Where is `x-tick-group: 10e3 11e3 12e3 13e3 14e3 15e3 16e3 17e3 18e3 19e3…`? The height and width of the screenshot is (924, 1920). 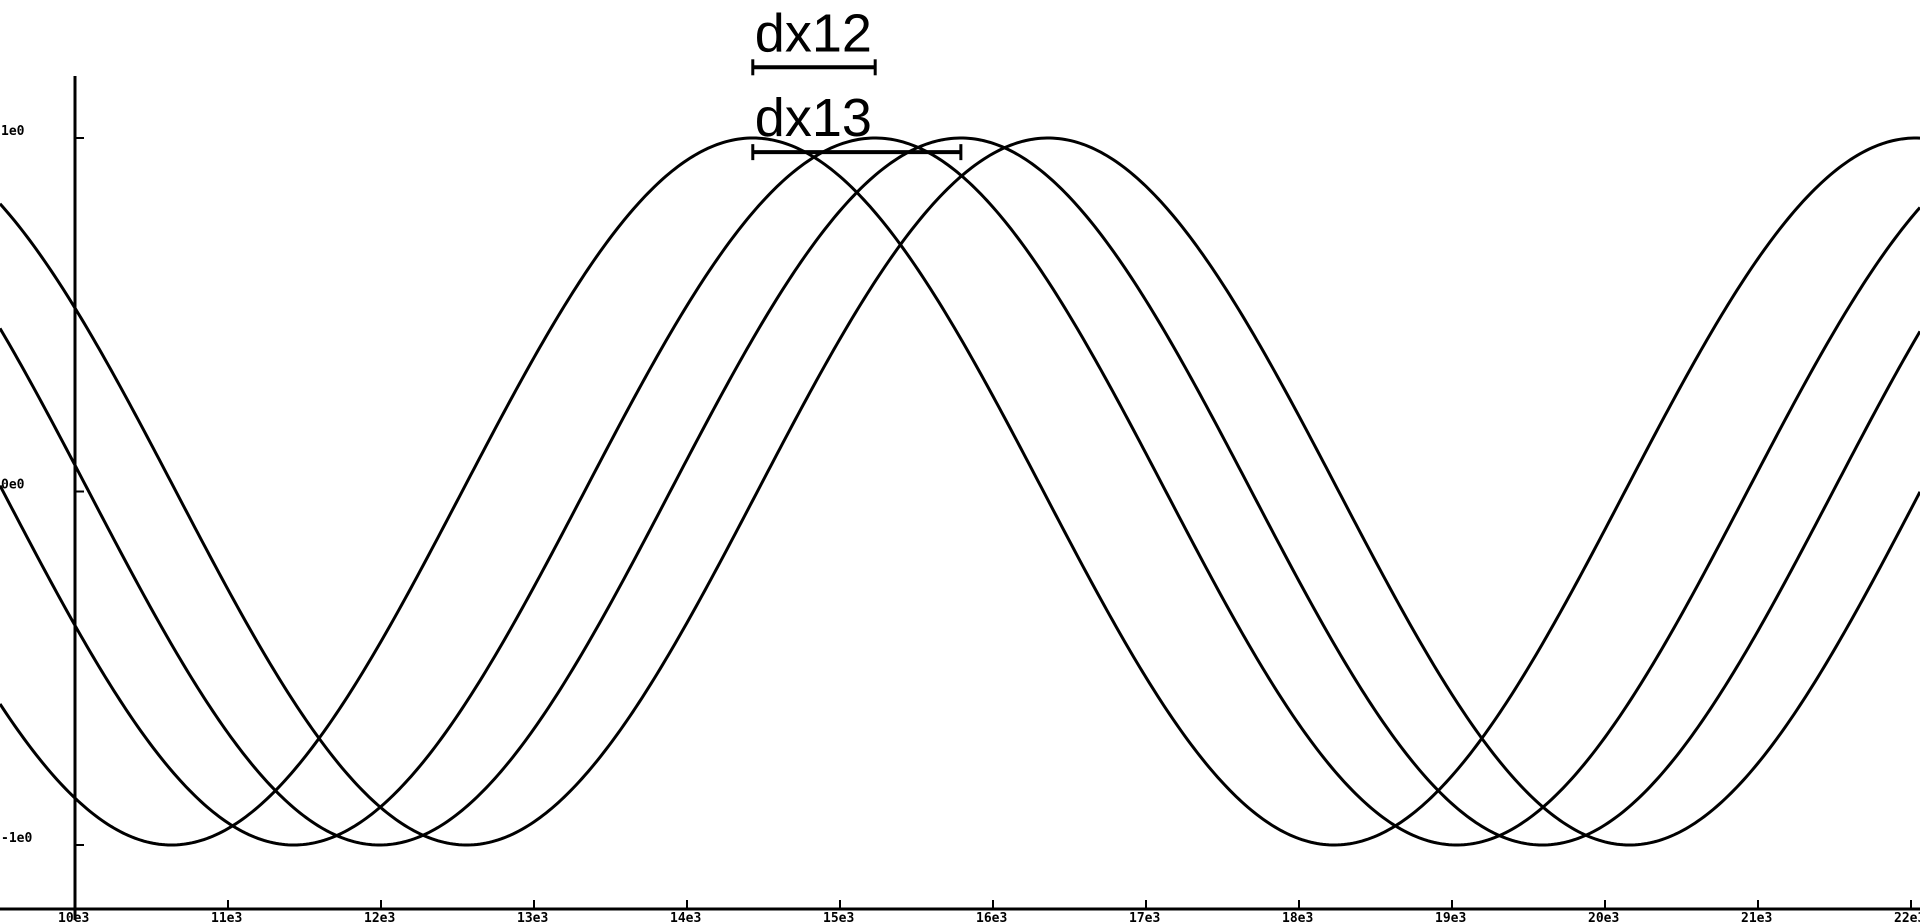
x-tick-group: 10e3 11e3 12e3 13e3 14e3 15e3 16e3 17e3 18e3 19e3… is located at coordinates (989, 912).